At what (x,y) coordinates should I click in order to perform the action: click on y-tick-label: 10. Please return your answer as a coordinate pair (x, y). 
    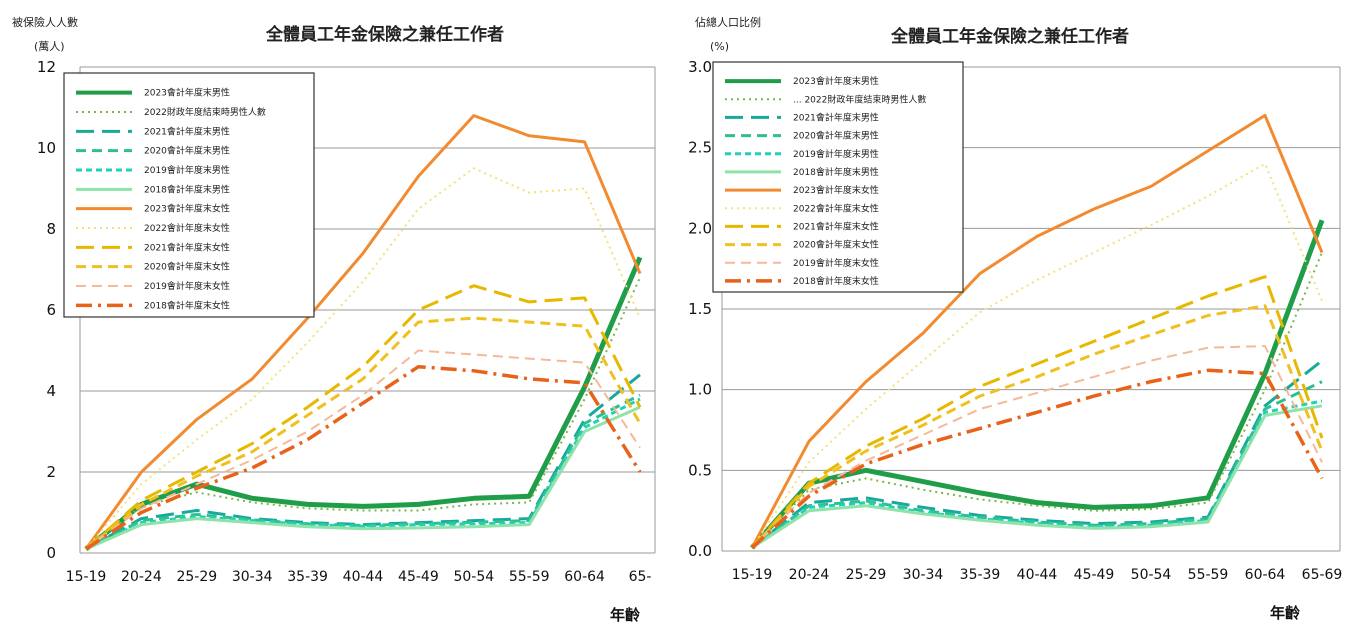
    Looking at the image, I should click on (46, 148).